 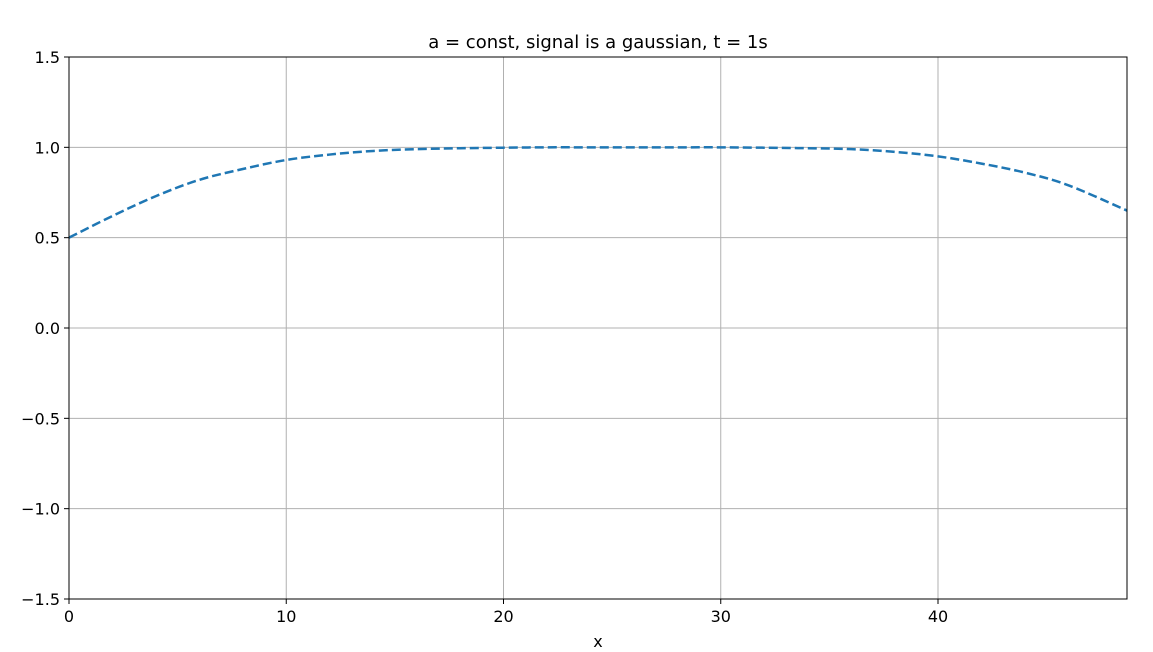 What do you see at coordinates (40, 418) in the screenshot?
I see `y-tick-label: −0.5` at bounding box center [40, 418].